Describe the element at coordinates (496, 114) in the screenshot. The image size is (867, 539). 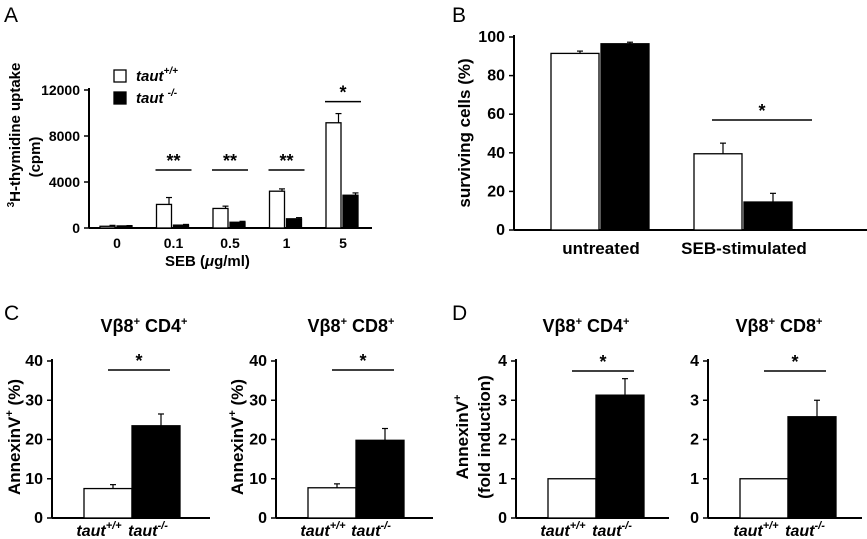
I see `panel-b-y-tick-label: 60` at that location.